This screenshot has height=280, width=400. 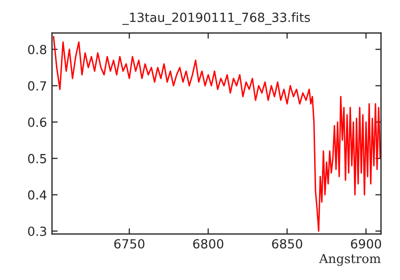 I want to click on y-tick-label: 0.5, so click(x=37, y=159).